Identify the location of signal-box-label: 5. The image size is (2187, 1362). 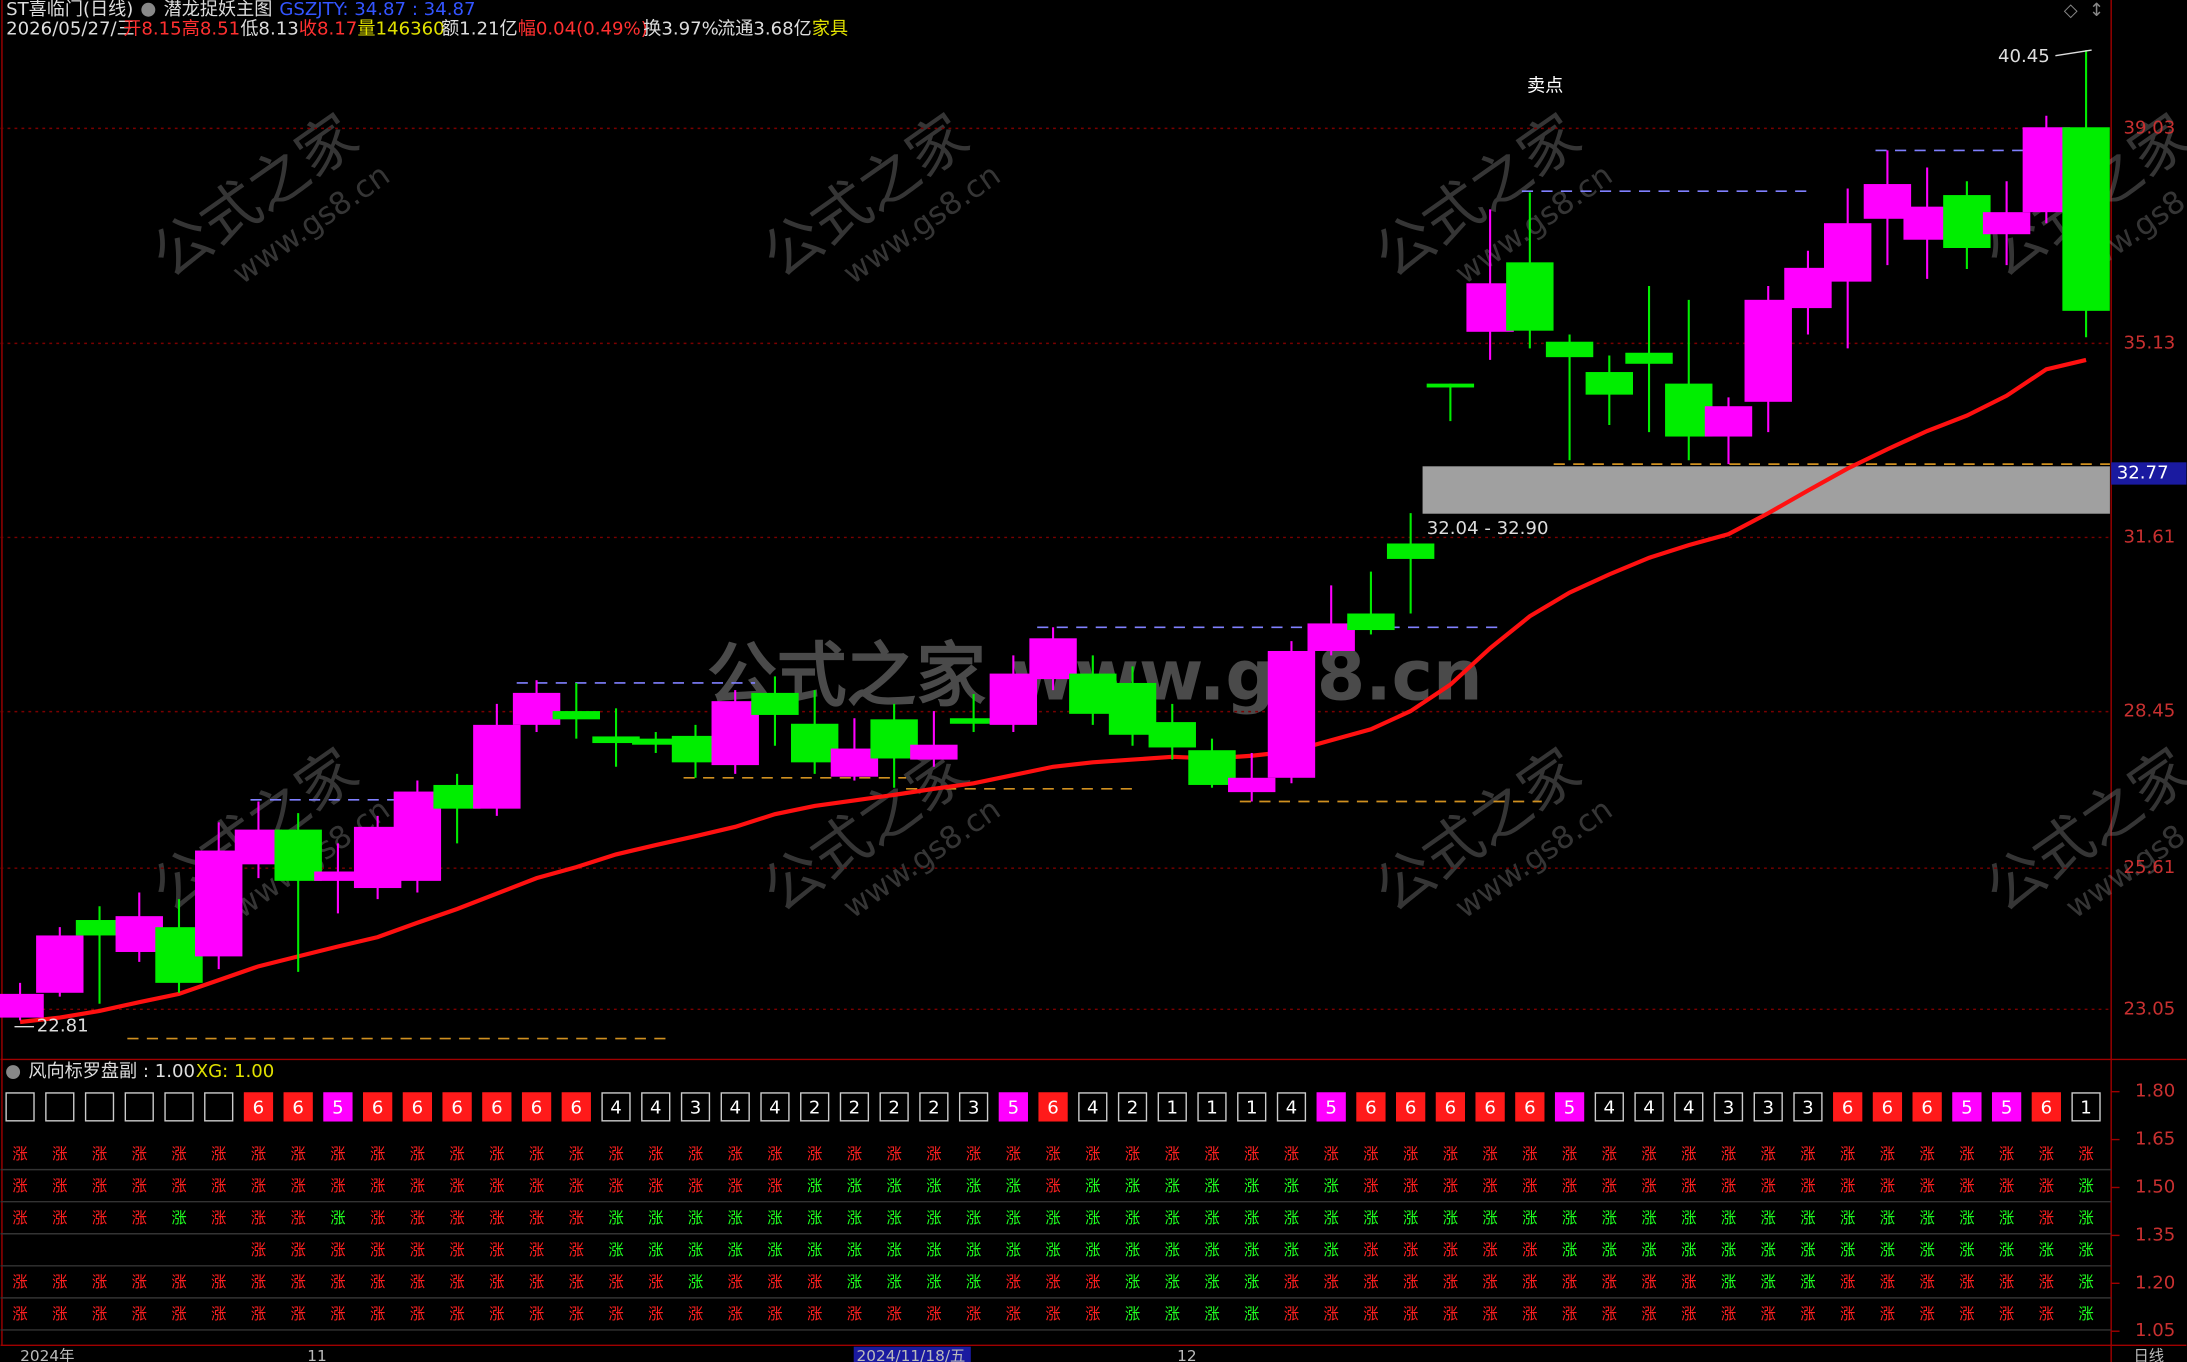
(1014, 1107).